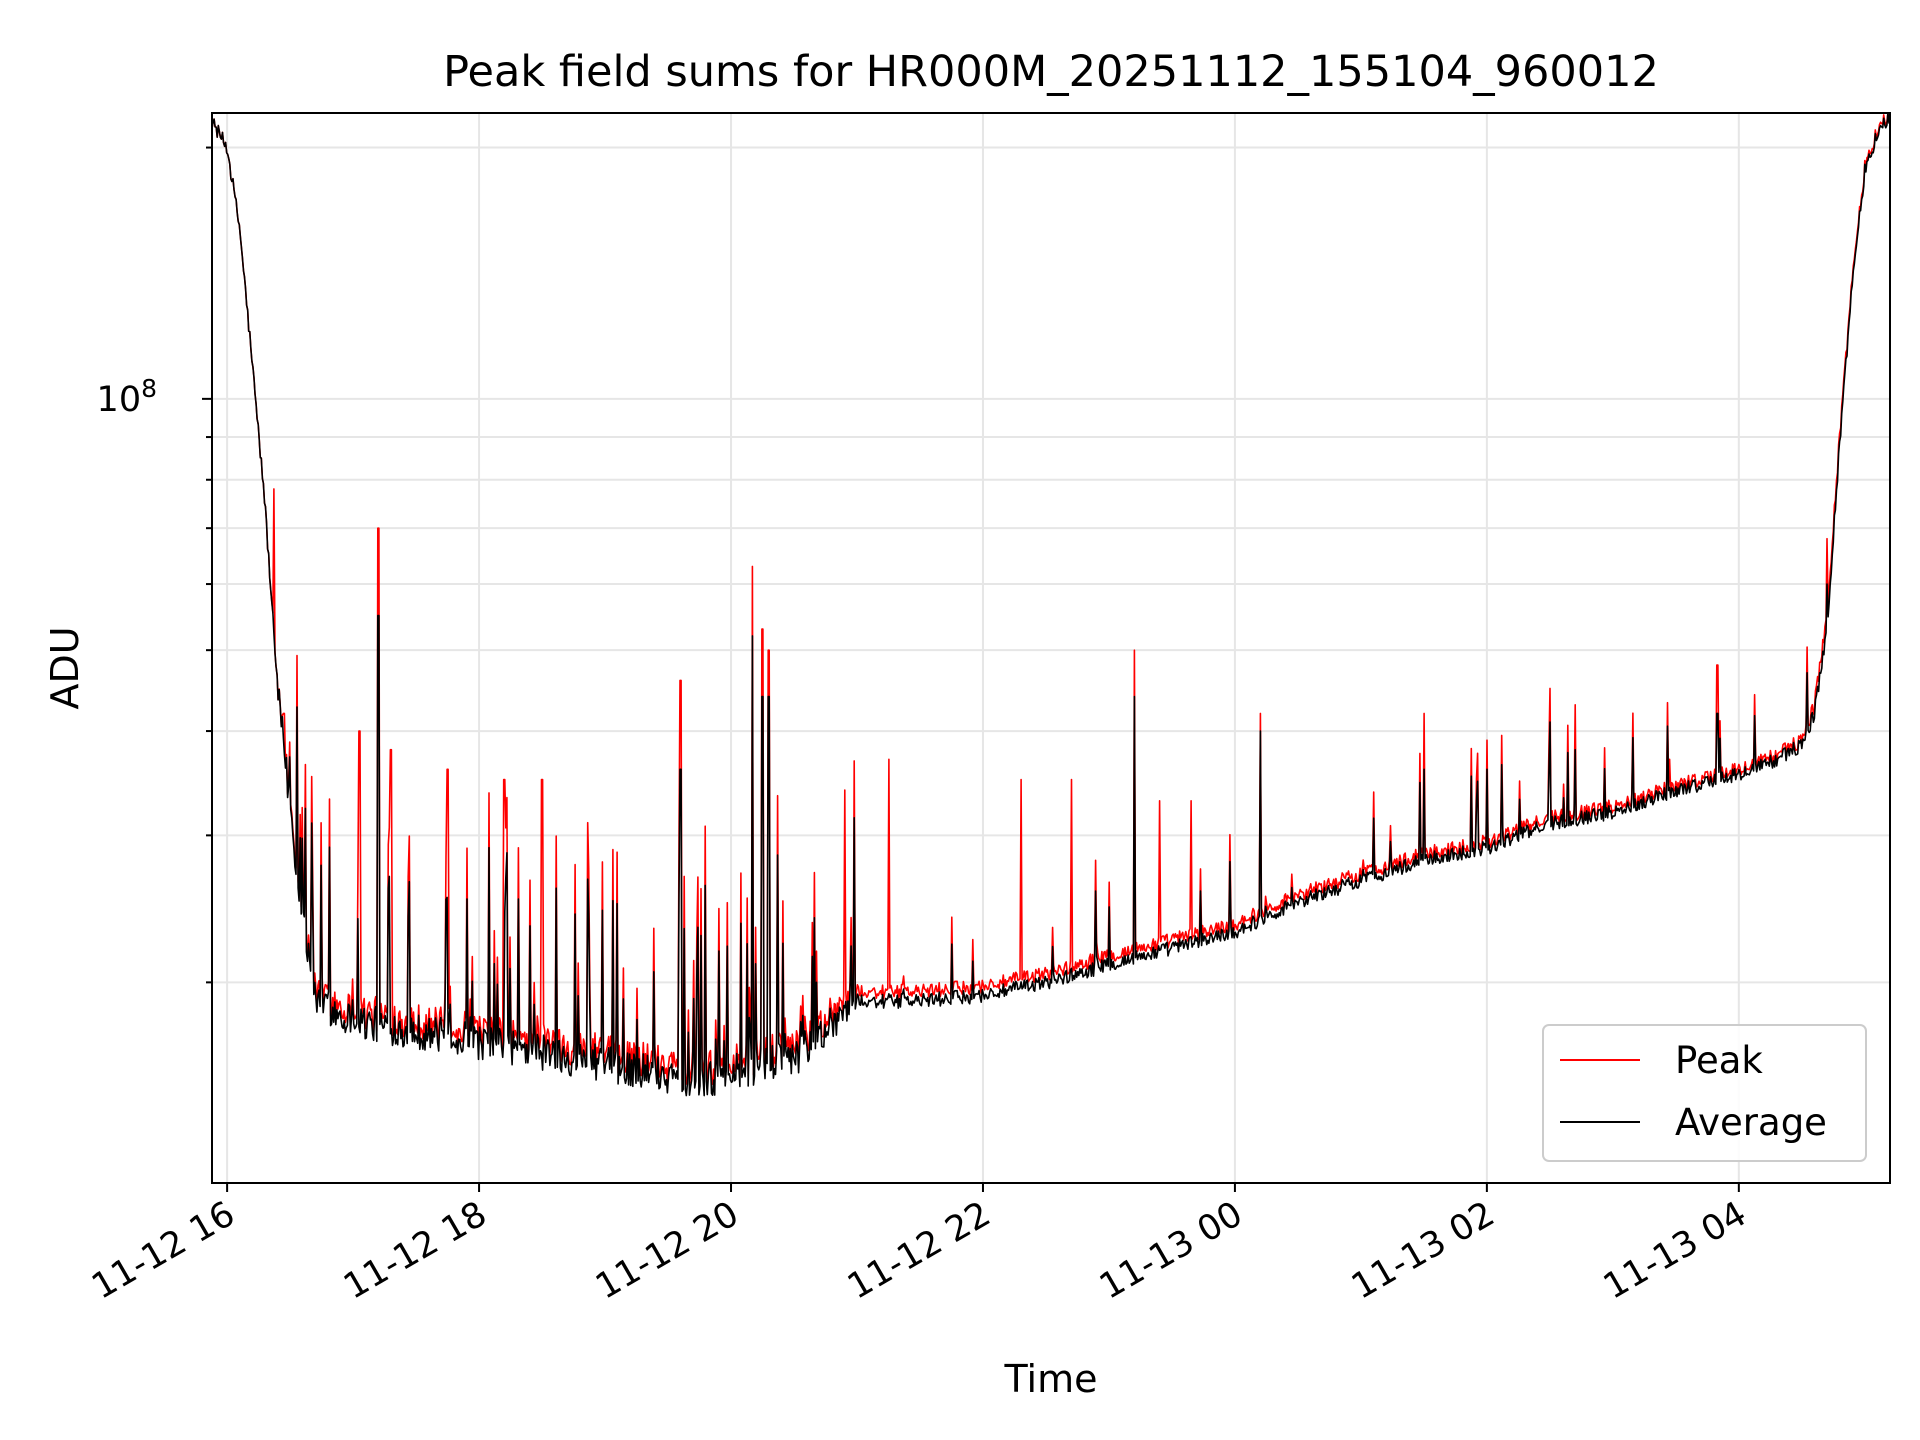 The height and width of the screenshot is (1440, 1920). What do you see at coordinates (1719, 1060) in the screenshot?
I see `legend-peak-label: Peak` at bounding box center [1719, 1060].